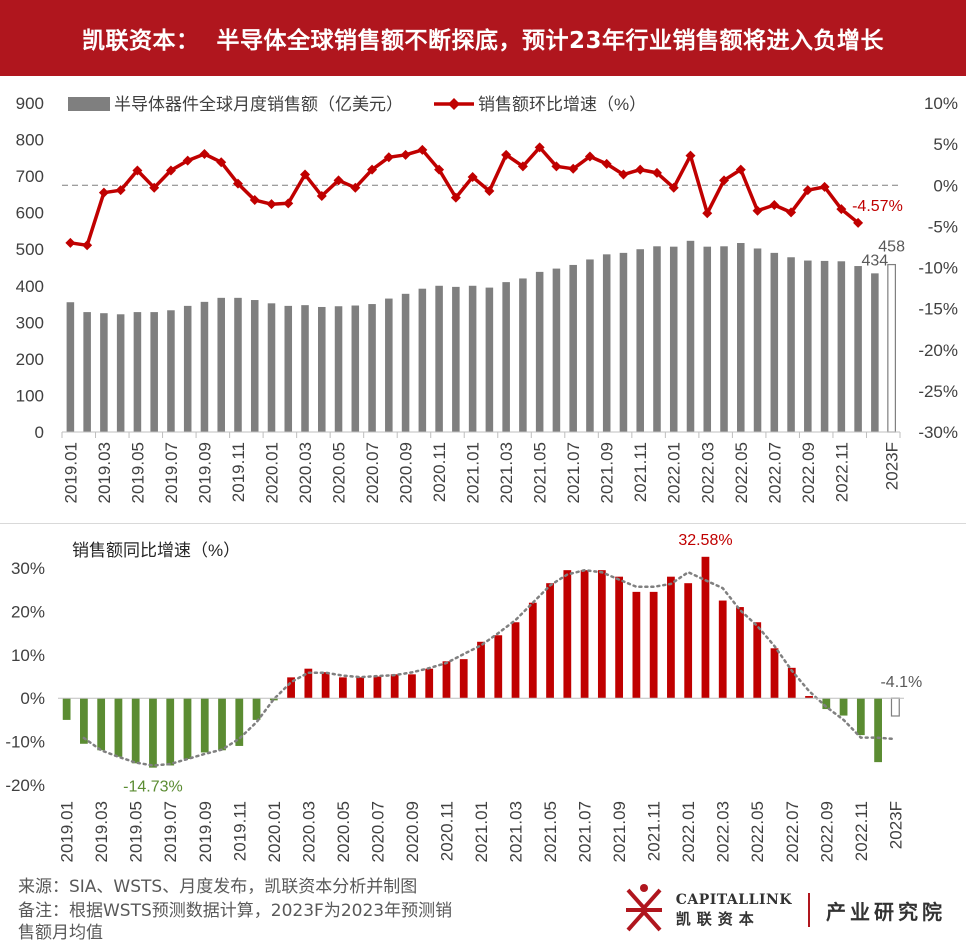 This screenshot has height=950, width=966. I want to click on y-tick-label: 10%, so click(28, 655).